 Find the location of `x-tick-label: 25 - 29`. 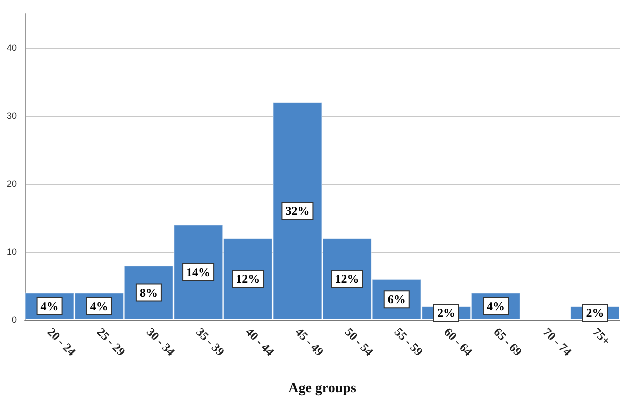

x-tick-label: 25 - 29 is located at coordinates (111, 342).